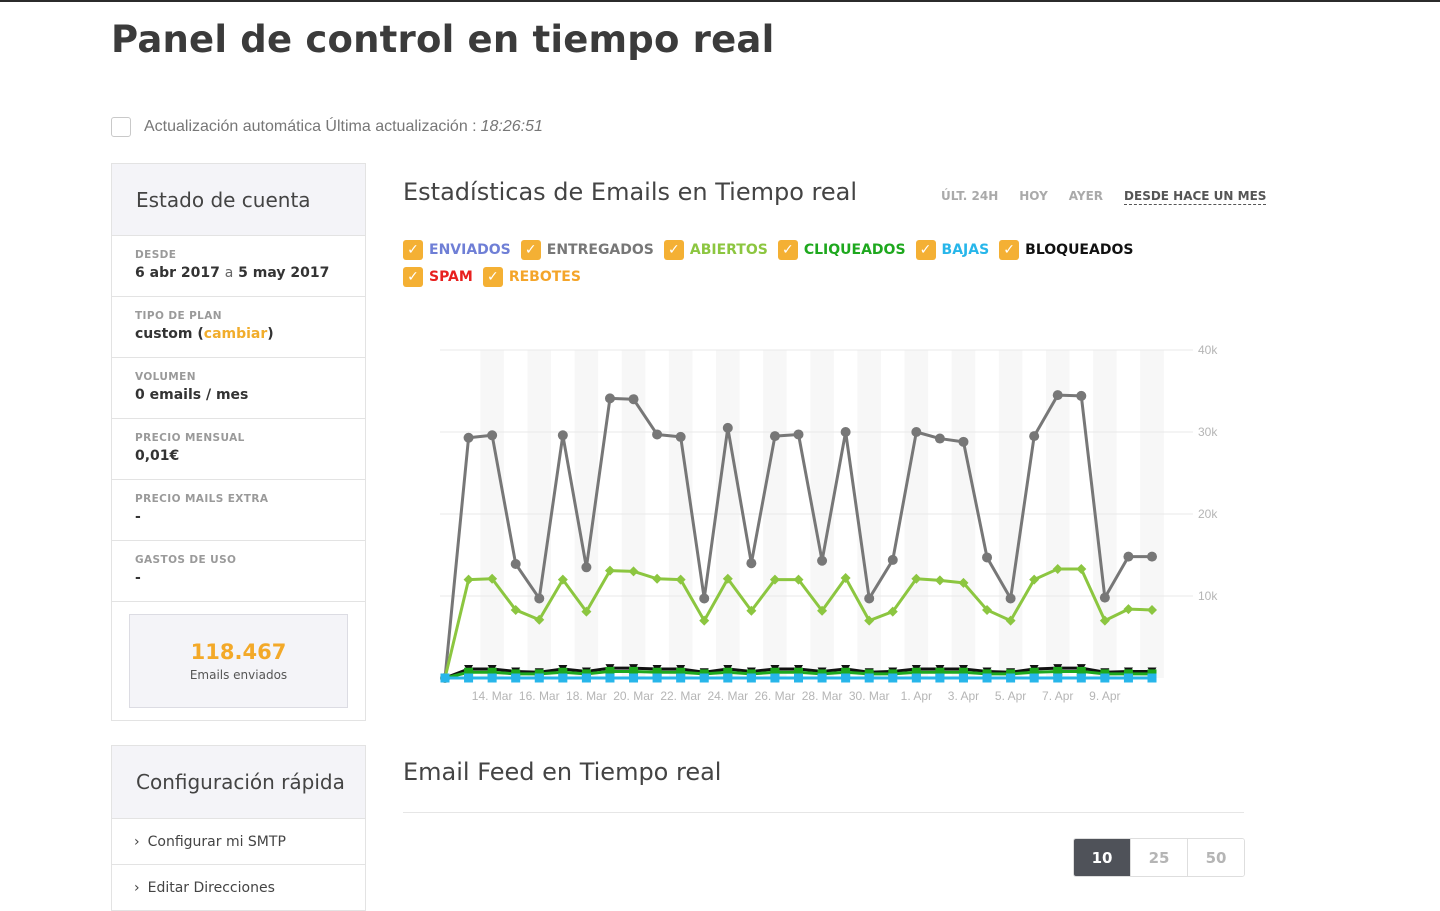 The height and width of the screenshot is (911, 1440). Describe the element at coordinates (854, 250) in the screenshot. I see `legend-label: CLIQUEADOS` at that location.